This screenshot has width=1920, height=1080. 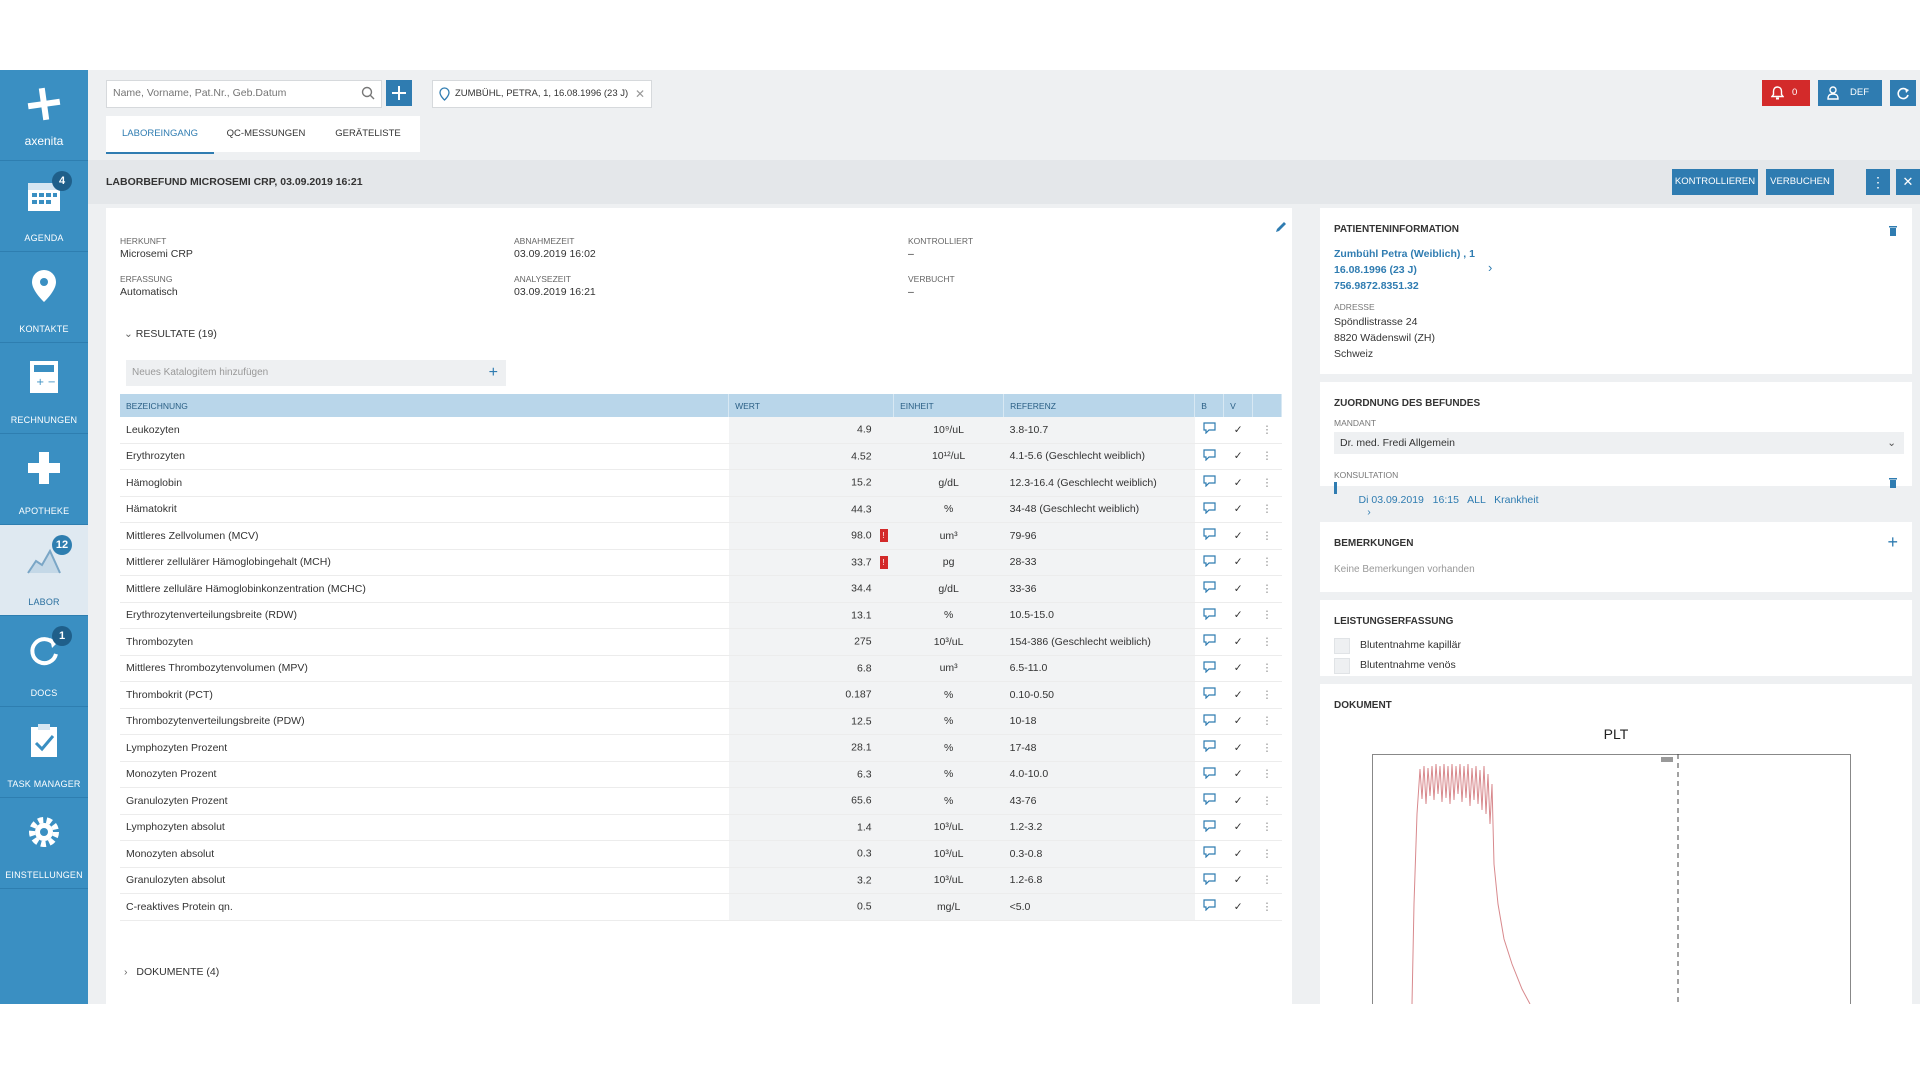 What do you see at coordinates (1281, 227) in the screenshot?
I see `pencil-edit-icon` at bounding box center [1281, 227].